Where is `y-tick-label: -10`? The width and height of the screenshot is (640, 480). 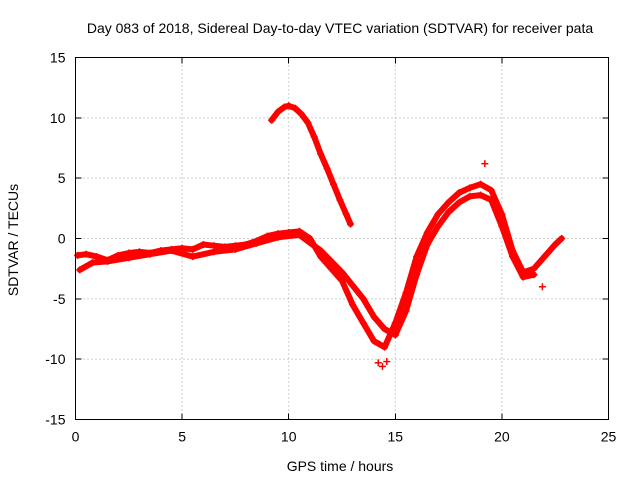
y-tick-label: -10 is located at coordinates (55, 359).